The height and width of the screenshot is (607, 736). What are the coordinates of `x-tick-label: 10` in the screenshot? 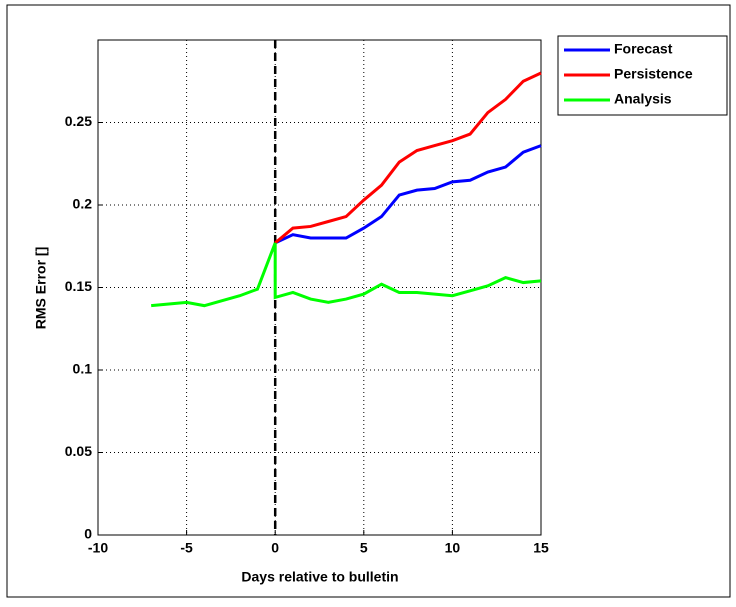 It's located at (453, 548).